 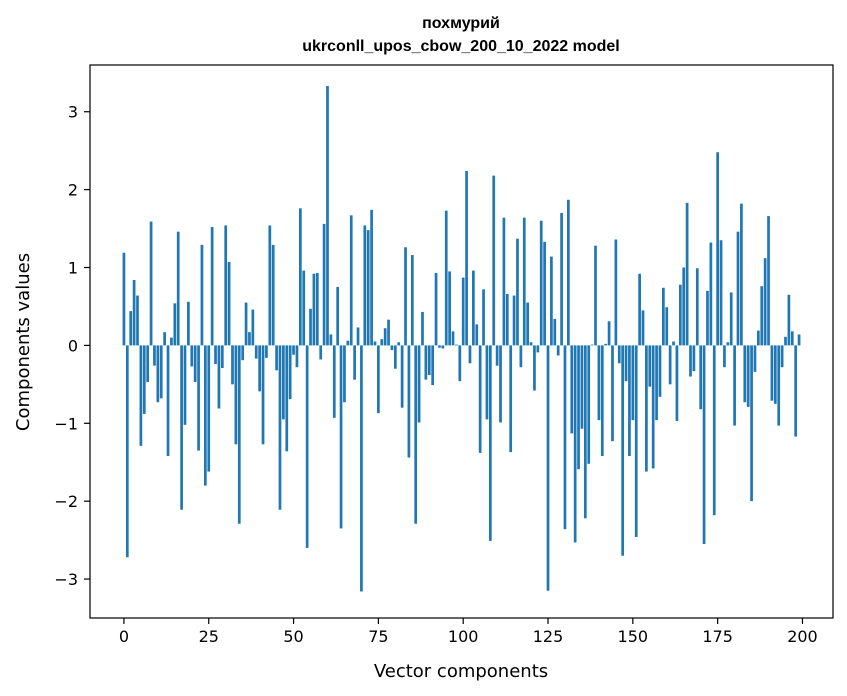 I want to click on x-tick-label: 75, so click(x=378, y=636).